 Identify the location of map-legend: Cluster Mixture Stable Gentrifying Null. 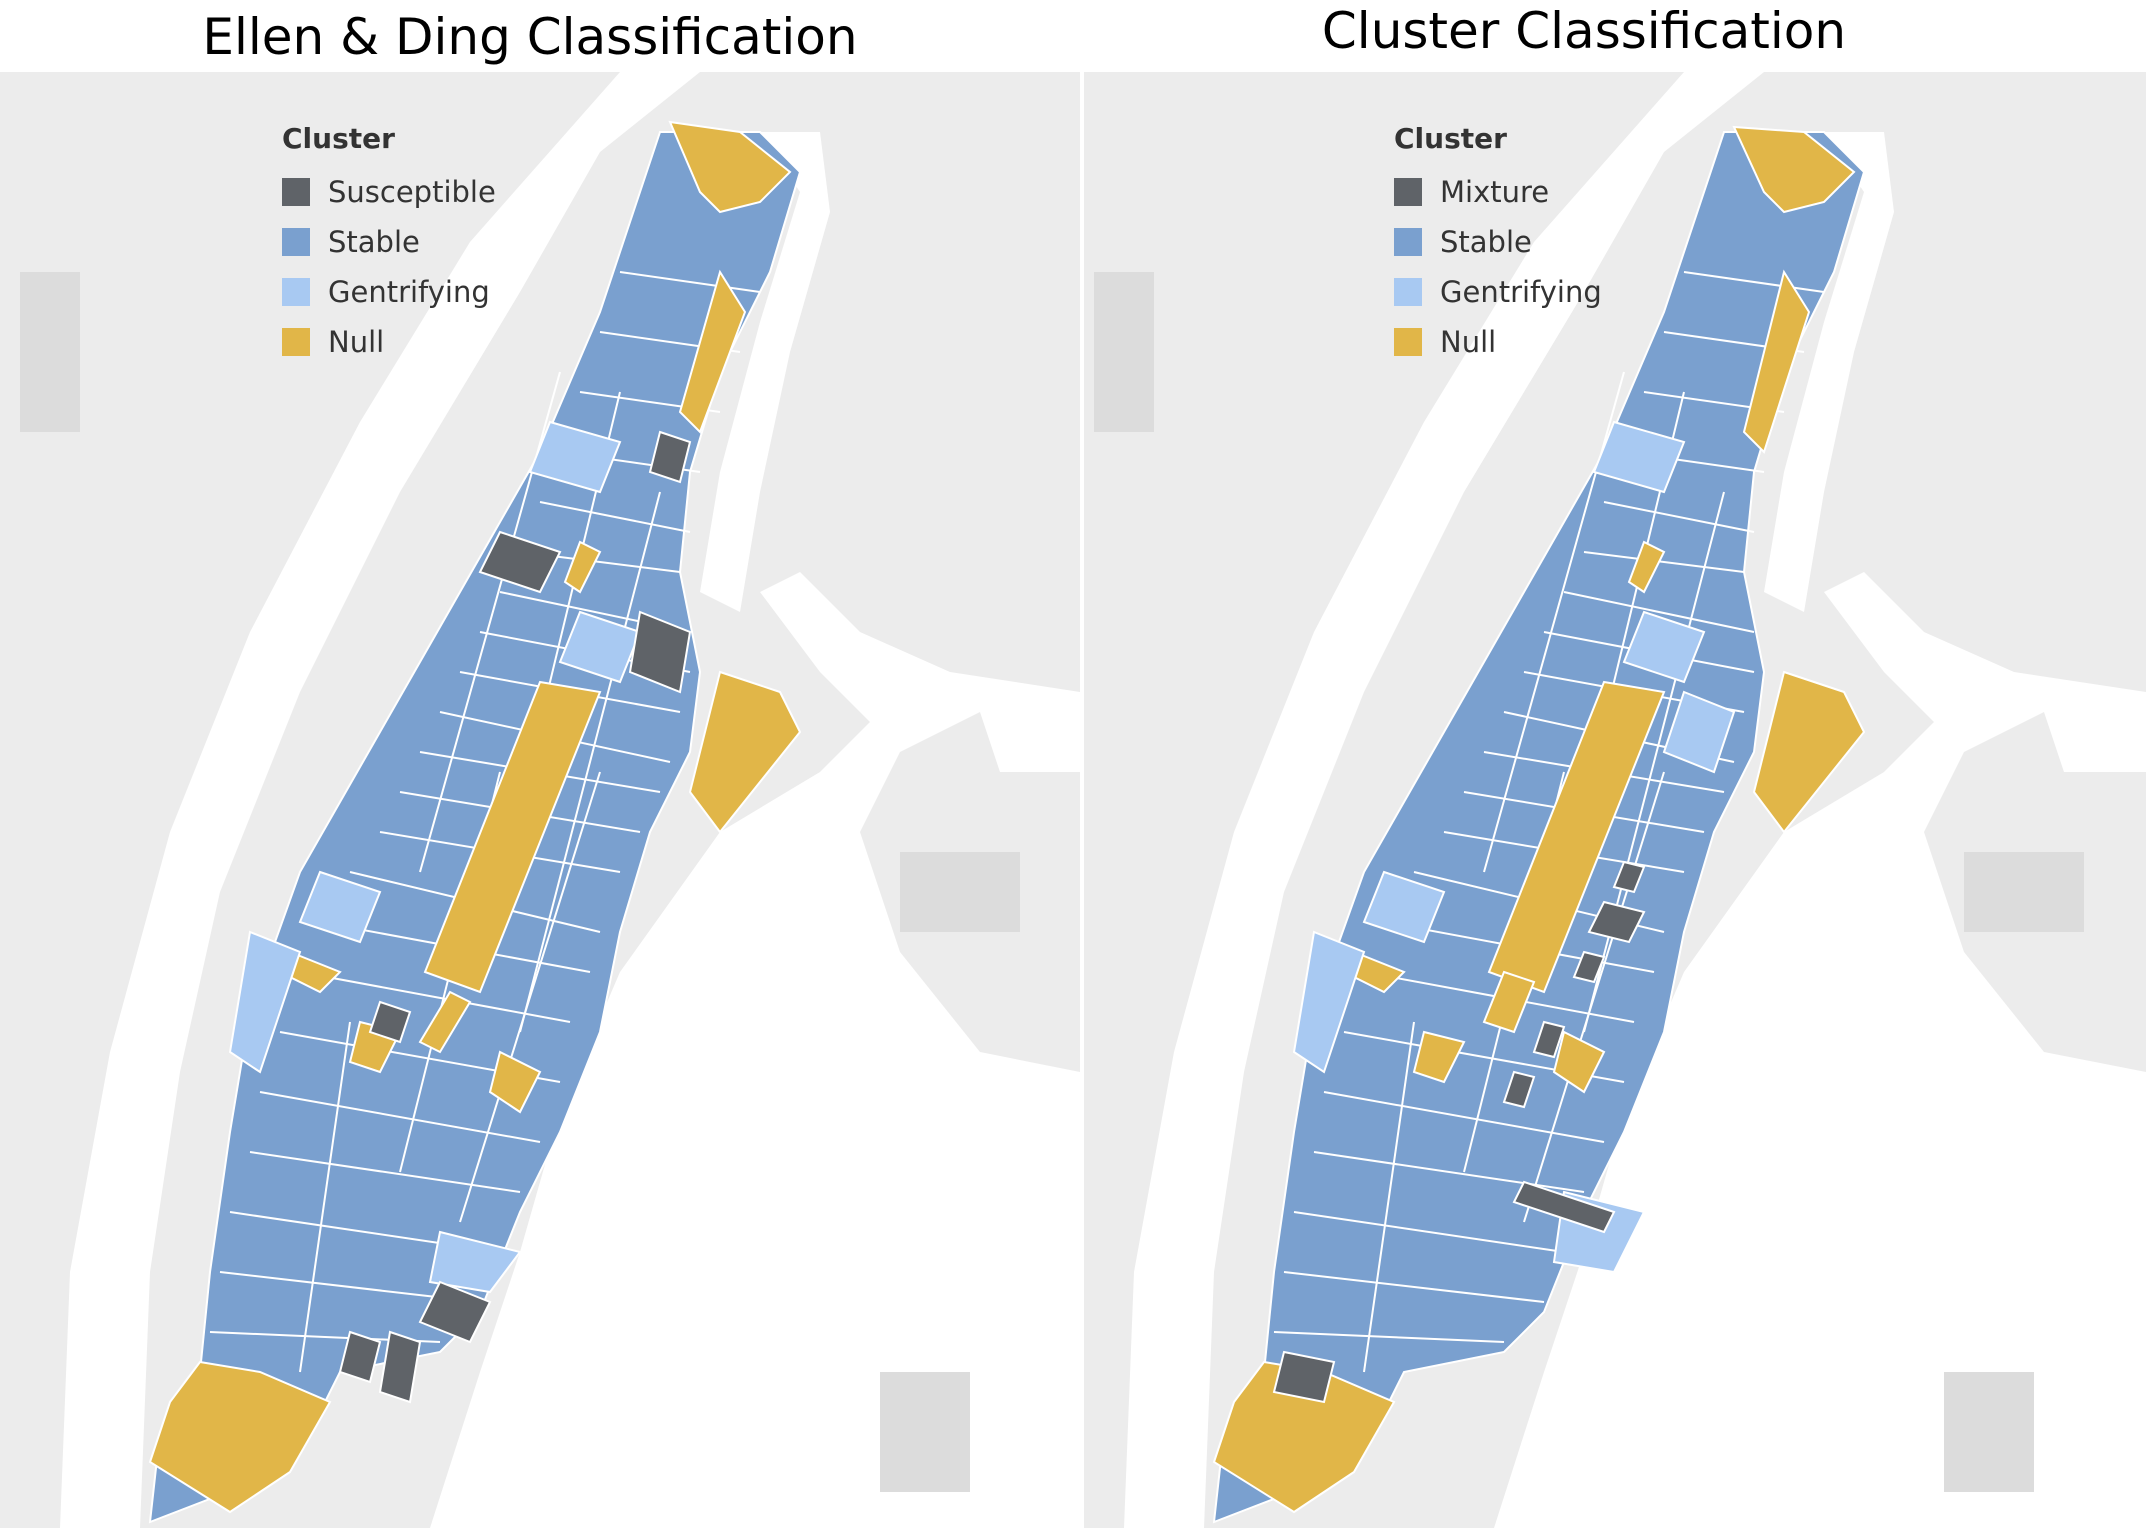
(1524, 244).